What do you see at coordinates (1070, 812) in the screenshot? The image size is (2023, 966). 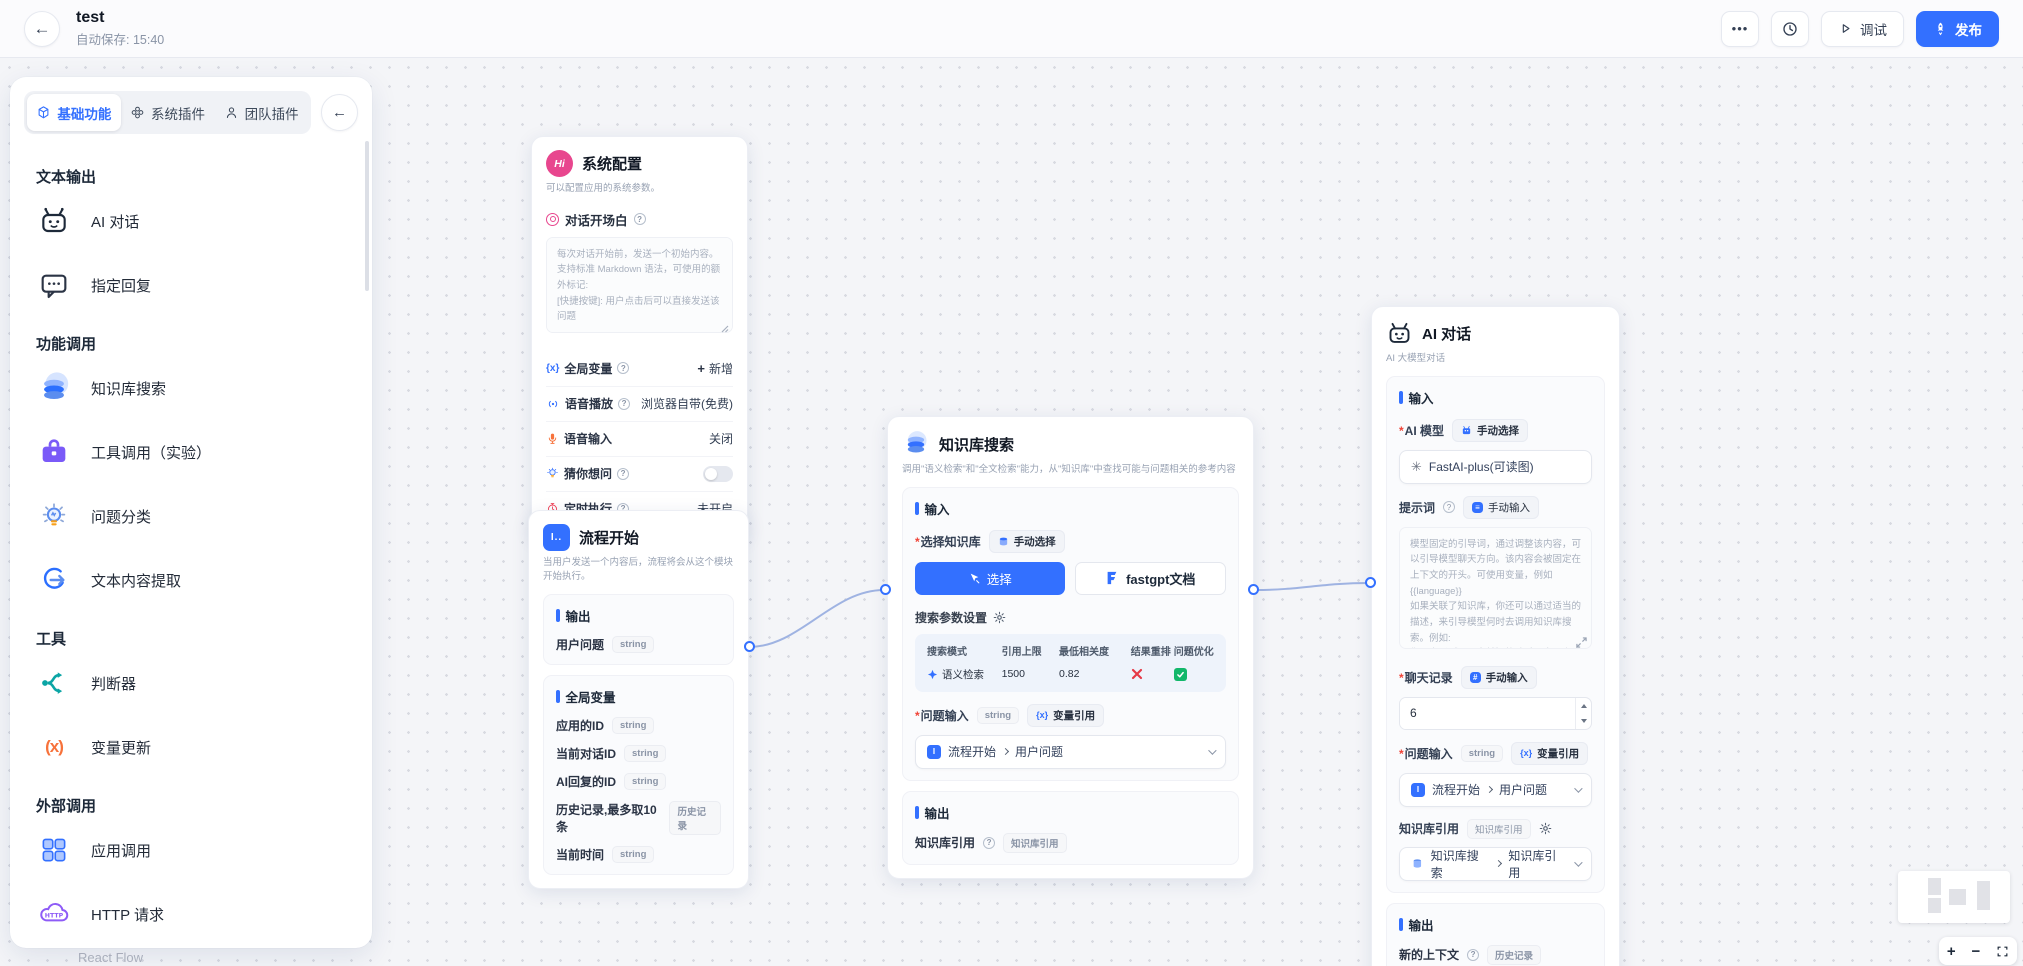 I see `section-title-row: 输出` at bounding box center [1070, 812].